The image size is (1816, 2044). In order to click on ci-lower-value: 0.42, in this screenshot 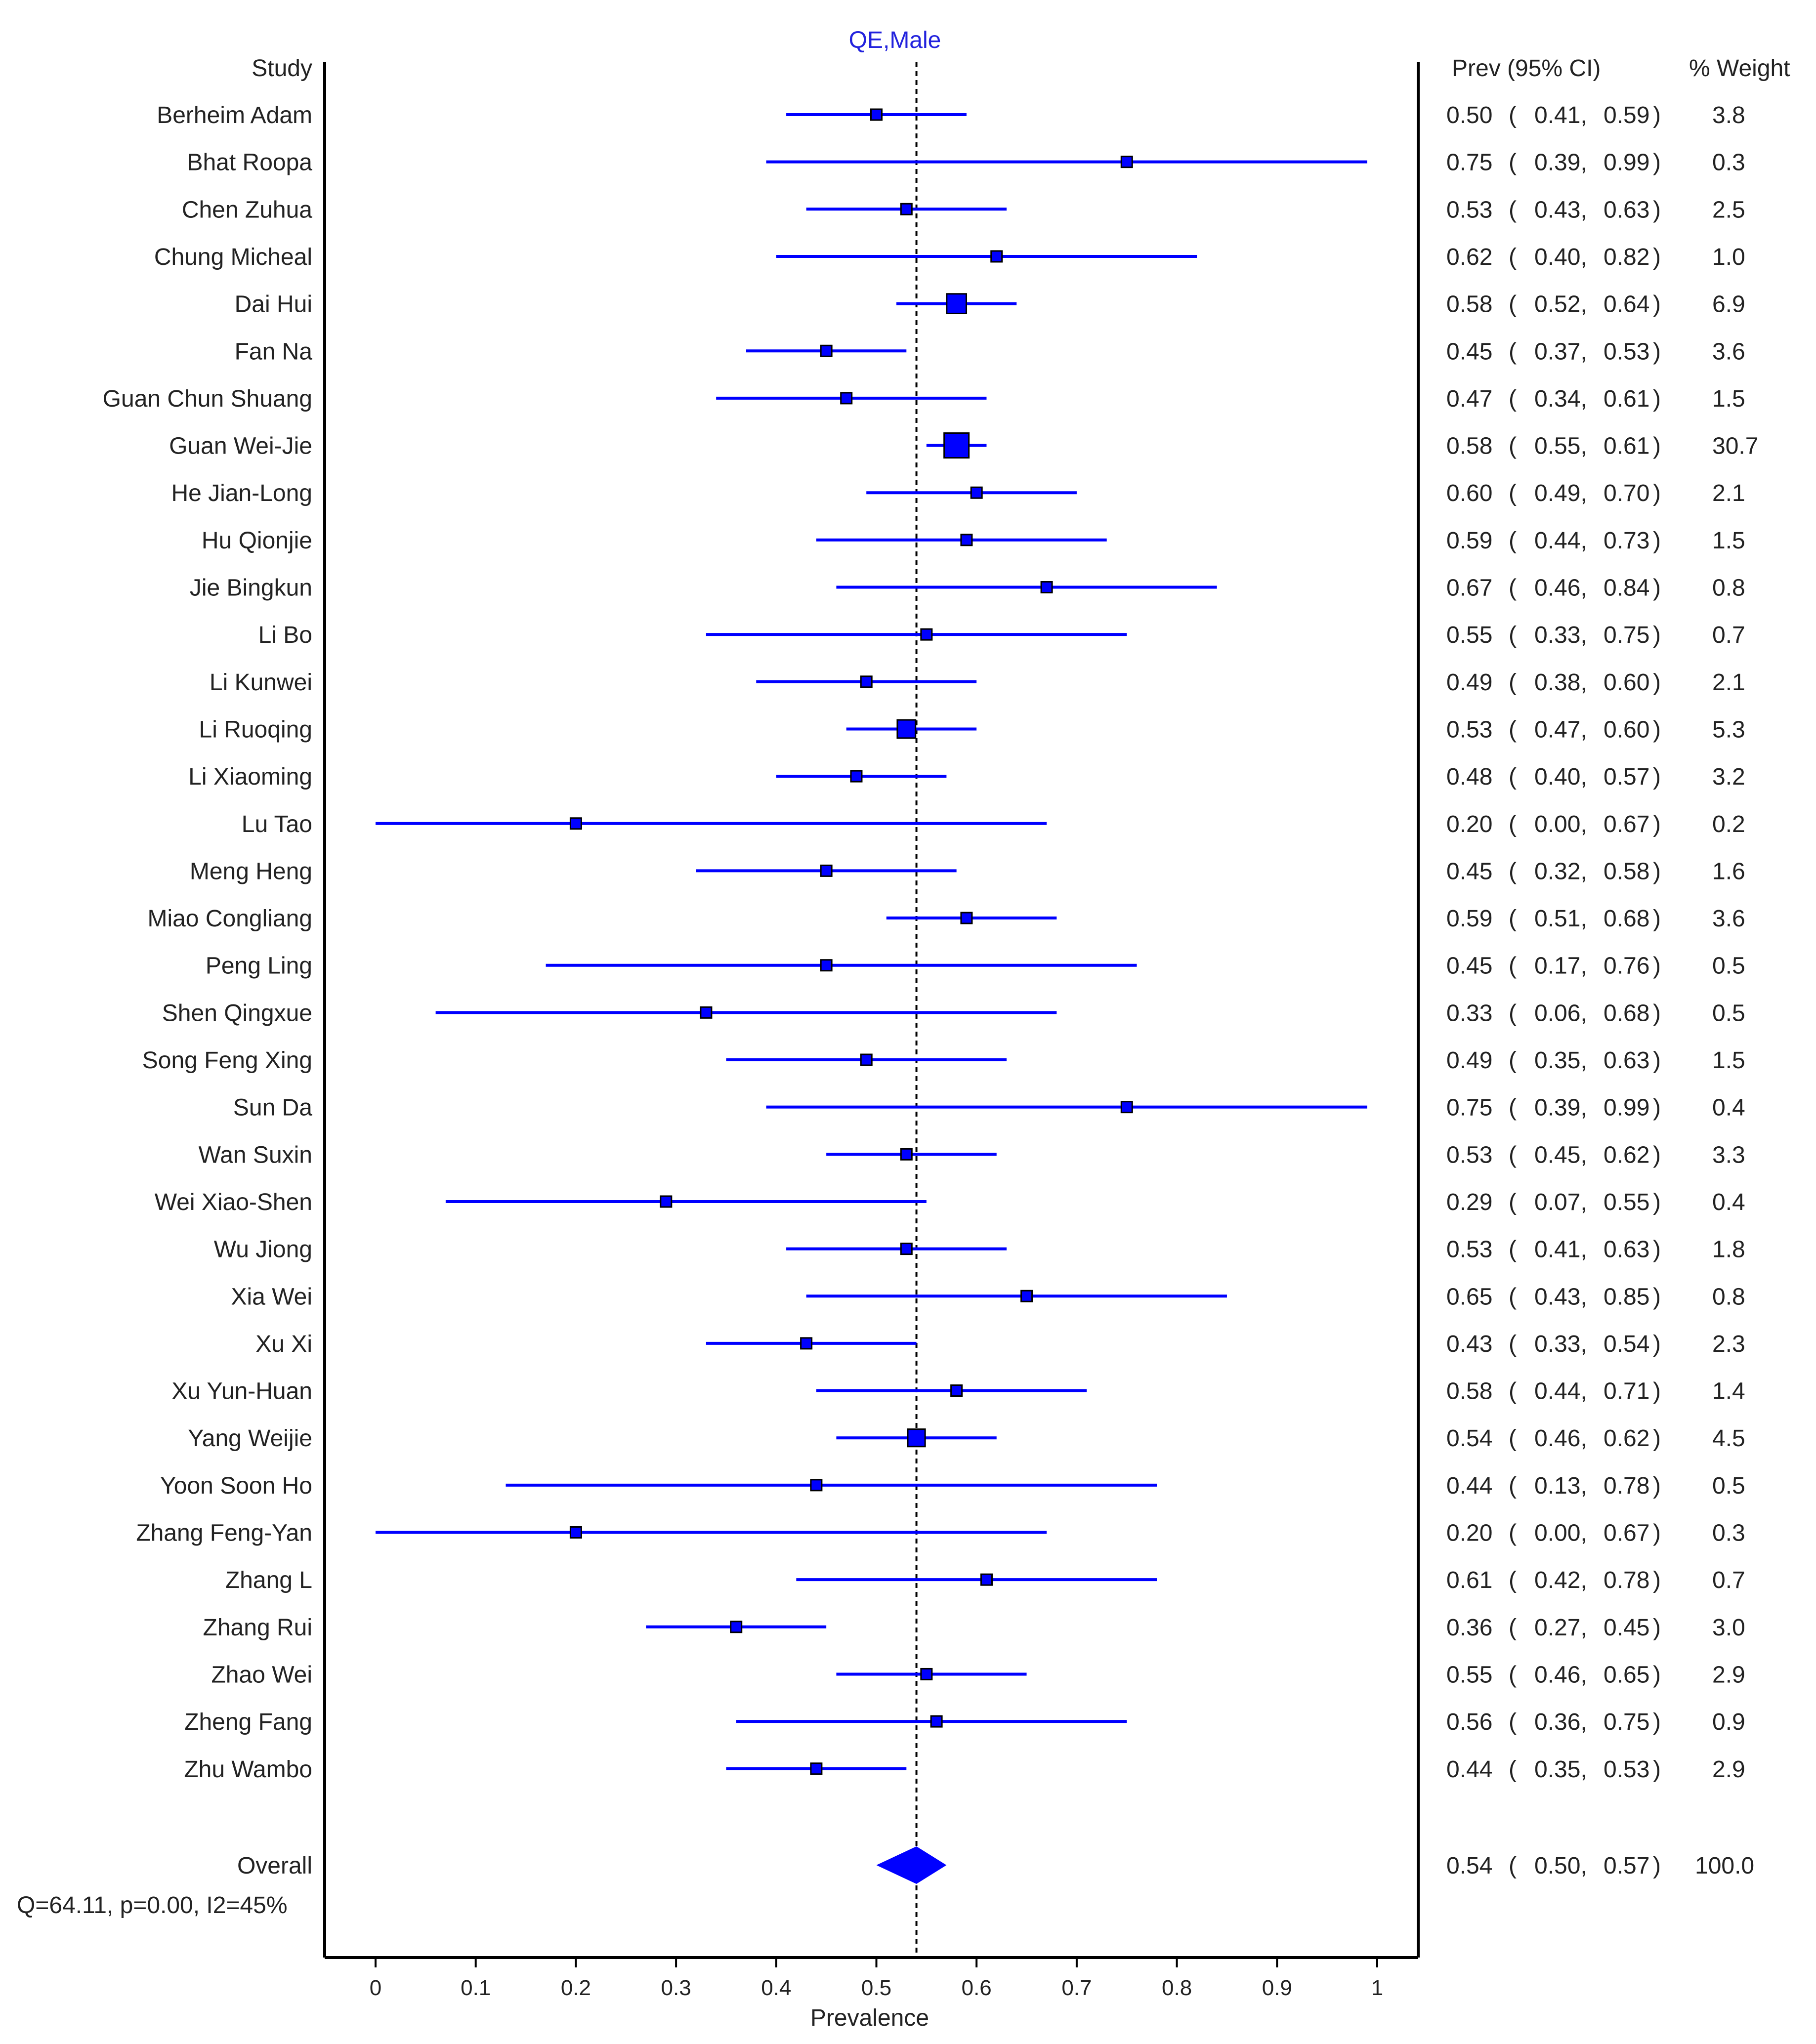, I will do `click(1560, 1580)`.